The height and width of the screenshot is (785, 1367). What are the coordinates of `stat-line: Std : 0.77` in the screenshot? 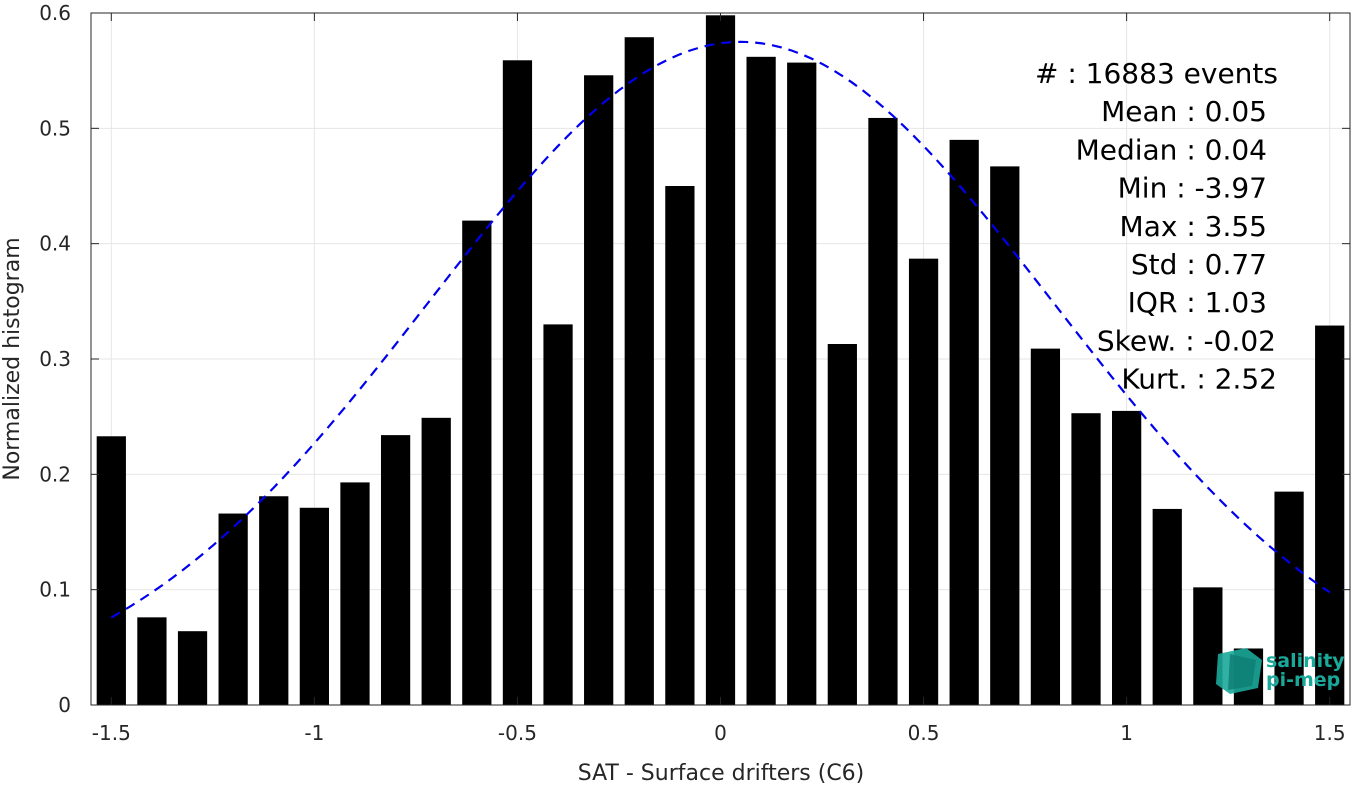 It's located at (1199, 264).